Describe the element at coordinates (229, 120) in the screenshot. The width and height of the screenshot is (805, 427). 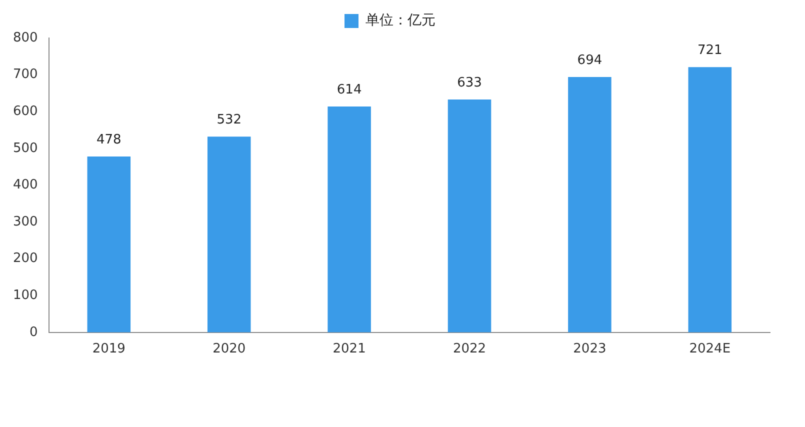
I see `data-label: 532` at that location.